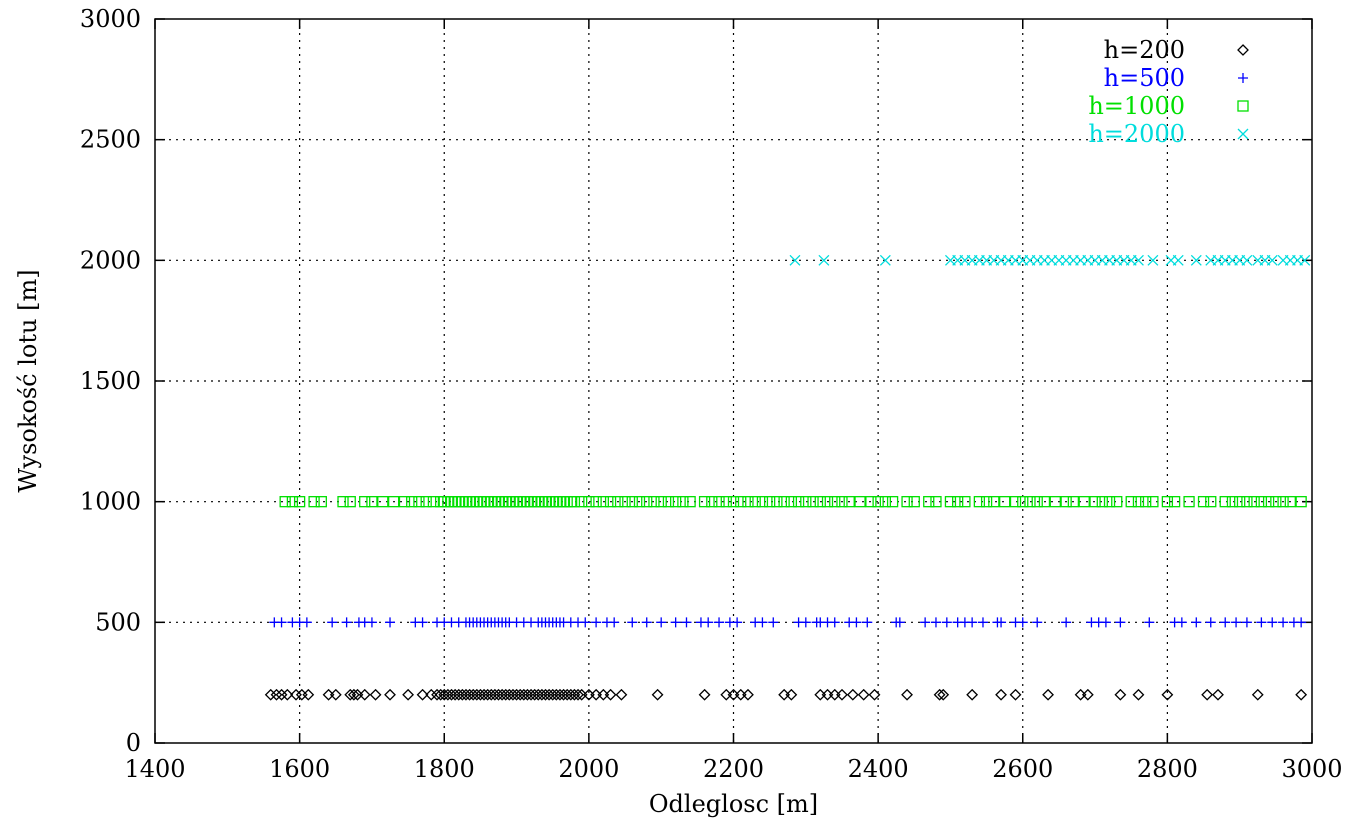  I want to click on x-tick-label: 2200, so click(733, 769).